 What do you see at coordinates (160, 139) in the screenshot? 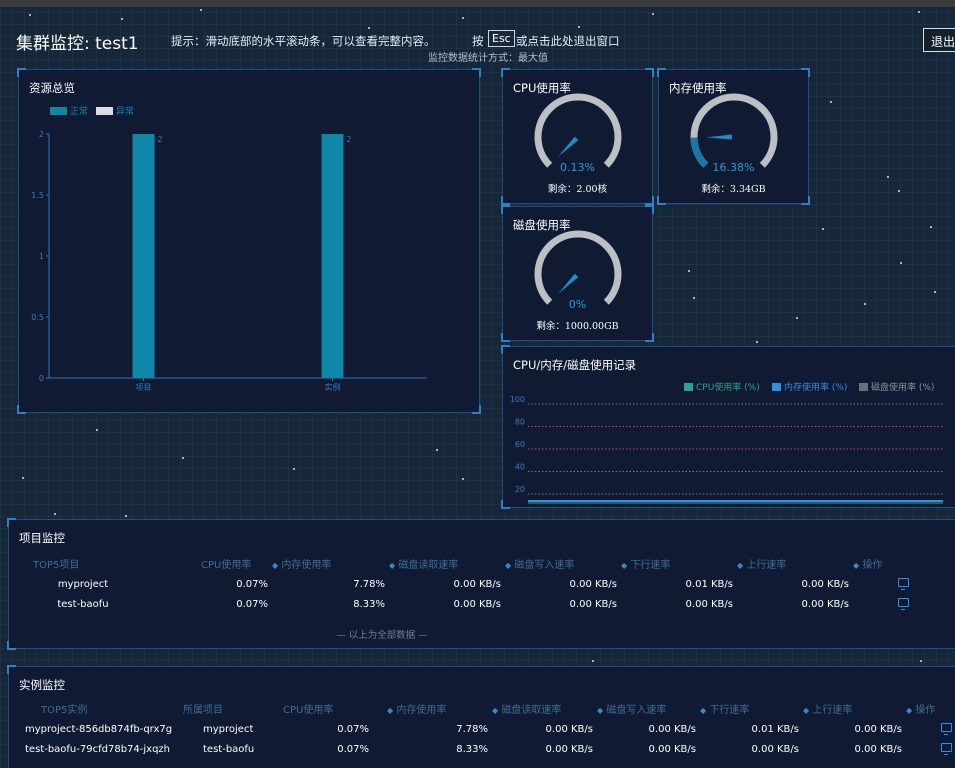
I see `bar-data-label: 2` at bounding box center [160, 139].